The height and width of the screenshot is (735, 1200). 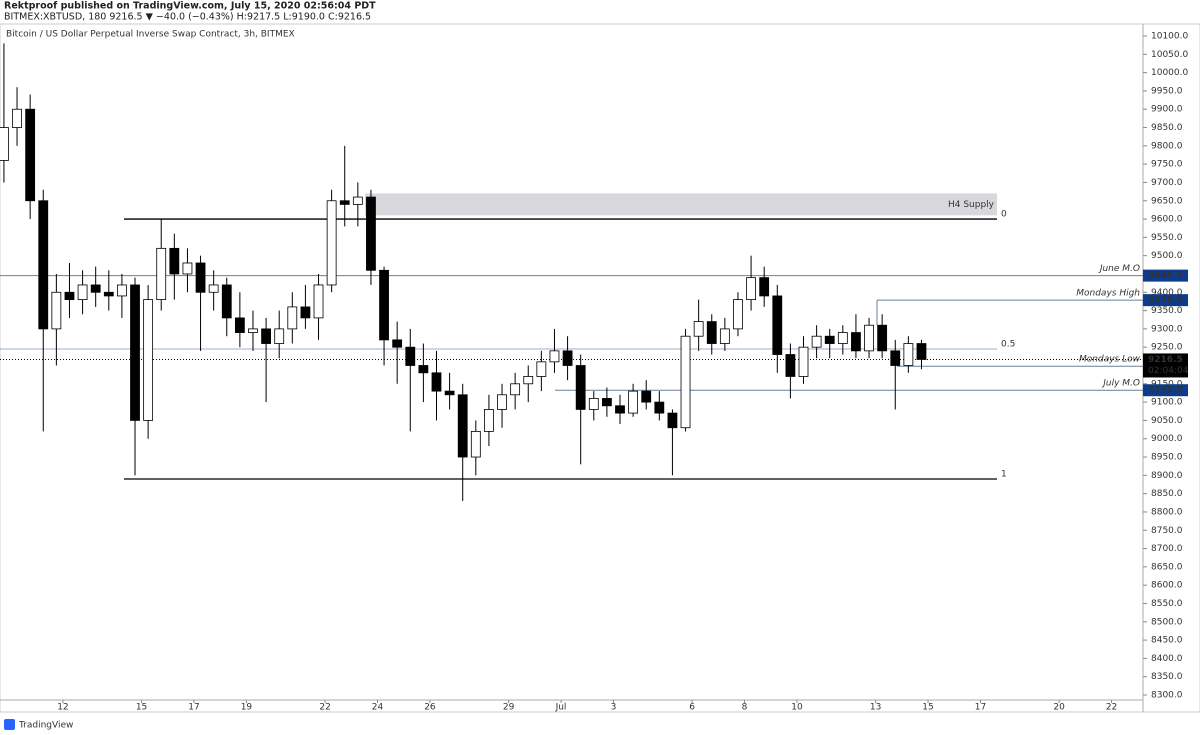 I want to click on x-tick-label: 29, so click(x=509, y=708).